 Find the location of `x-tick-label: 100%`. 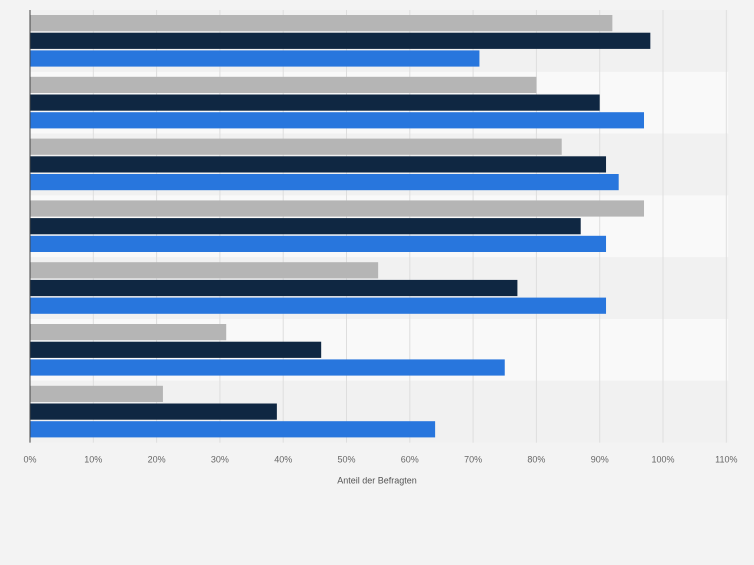

x-tick-label: 100% is located at coordinates (662, 460).